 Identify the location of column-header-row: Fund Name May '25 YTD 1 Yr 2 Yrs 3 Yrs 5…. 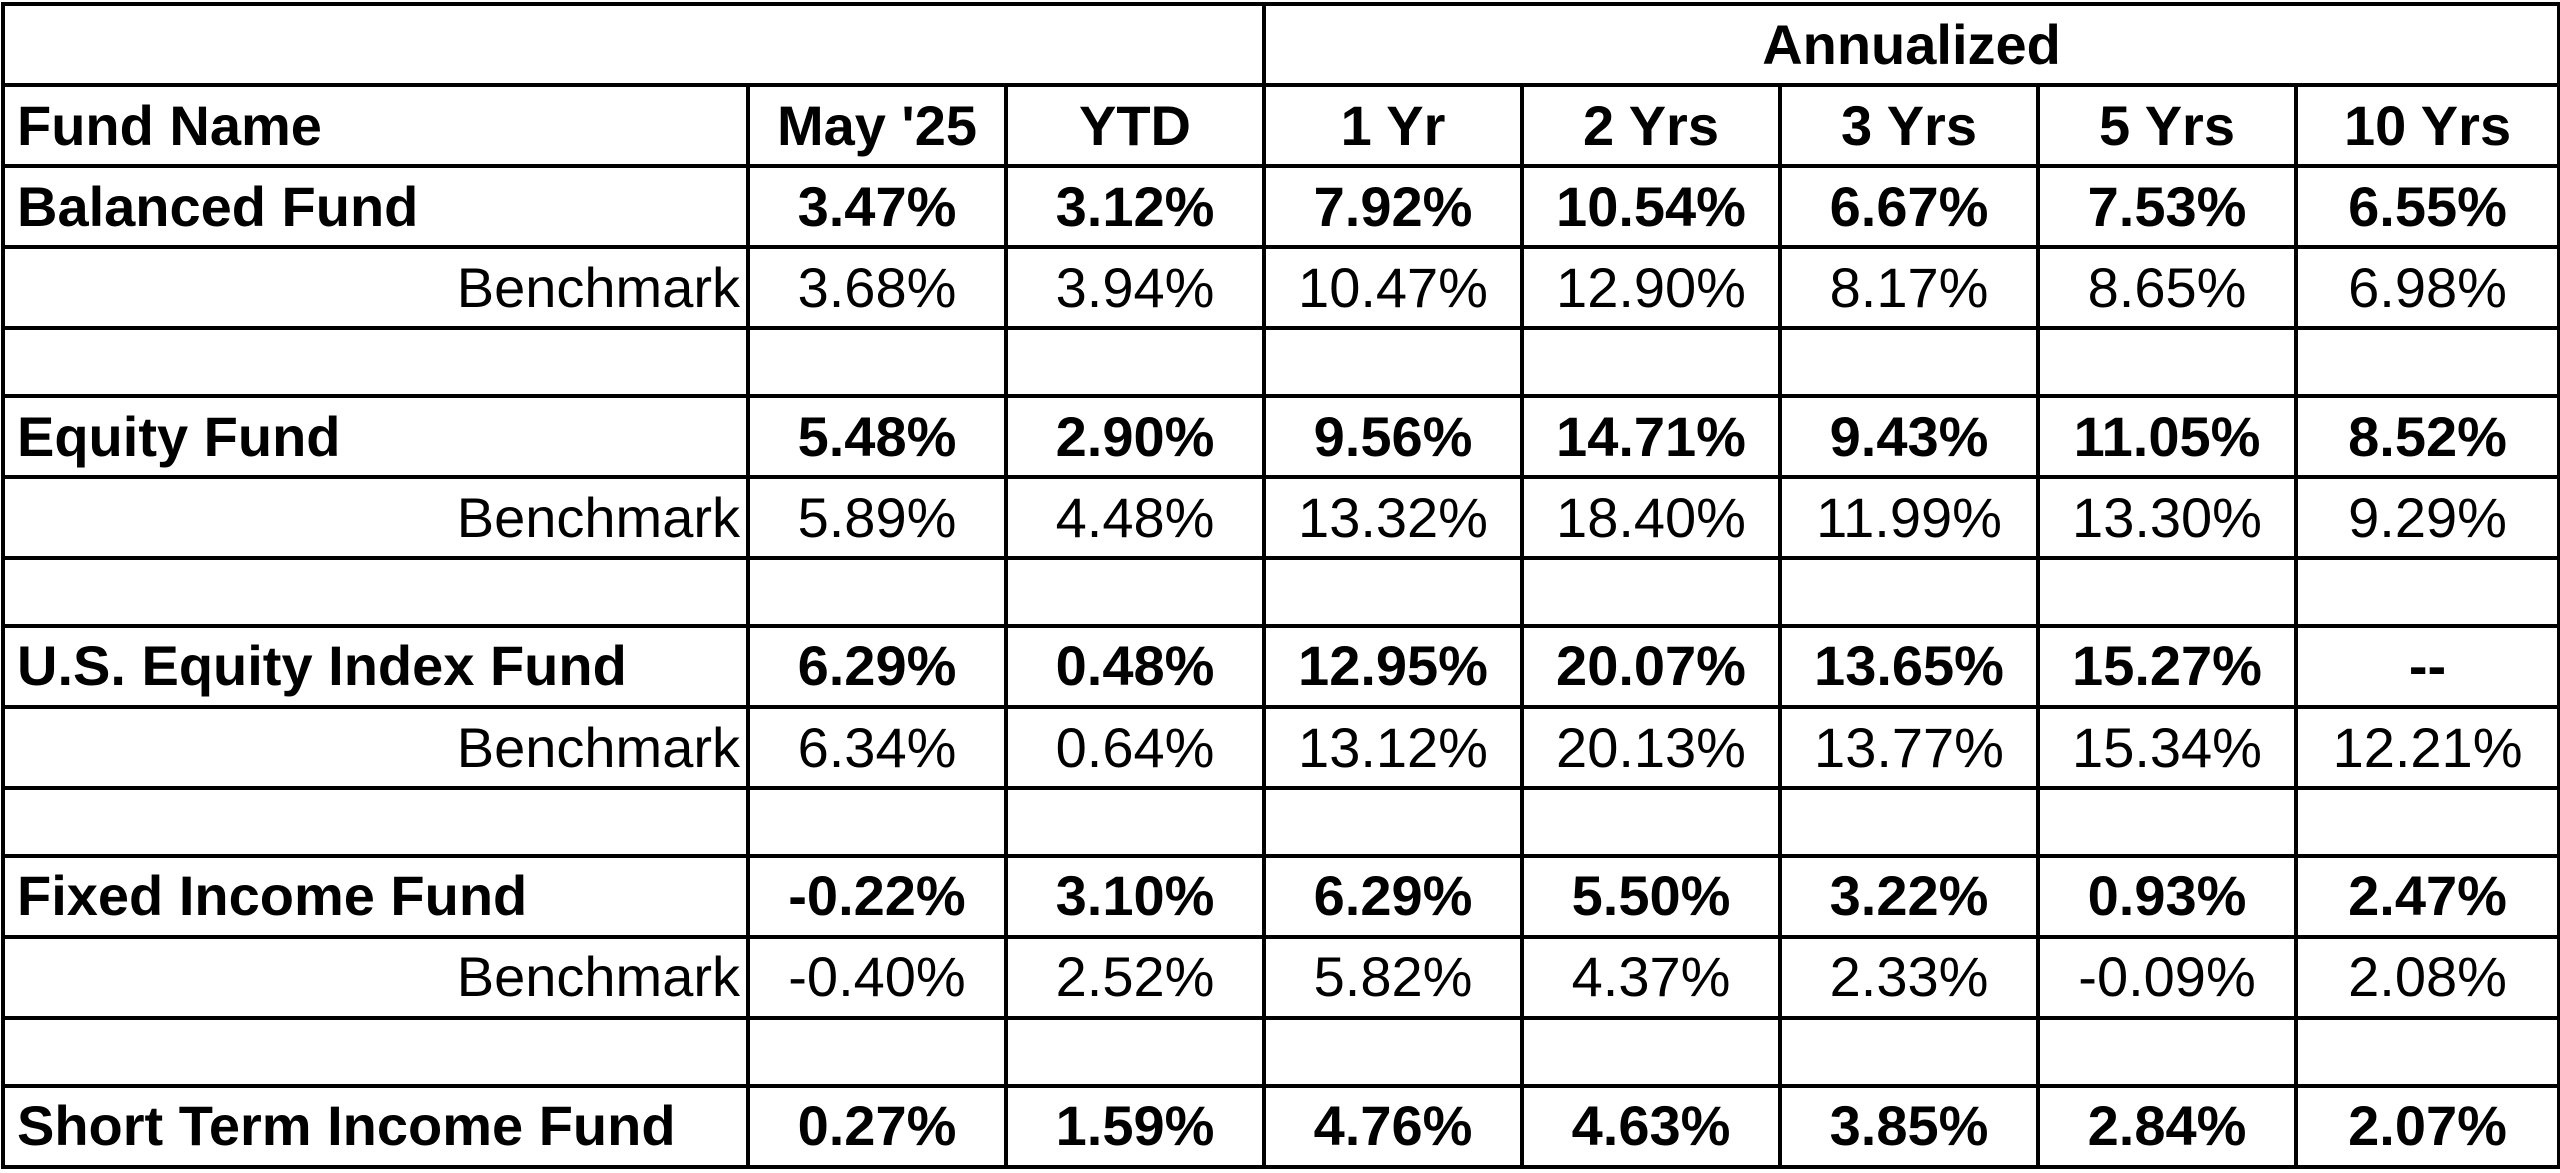
(1280, 126).